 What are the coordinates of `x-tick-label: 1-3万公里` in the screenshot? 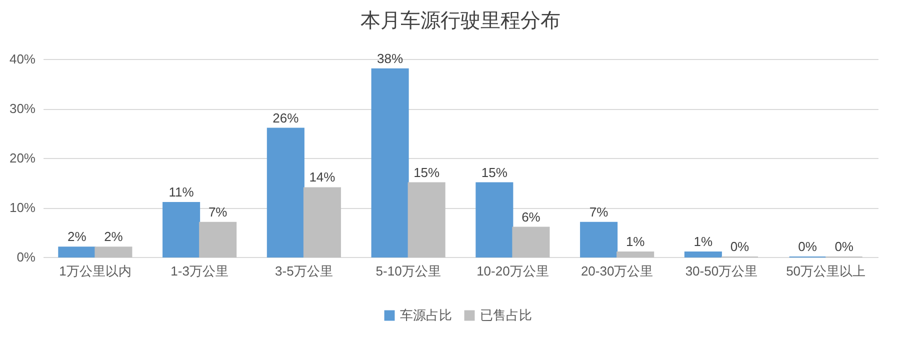 It's located at (199, 271).